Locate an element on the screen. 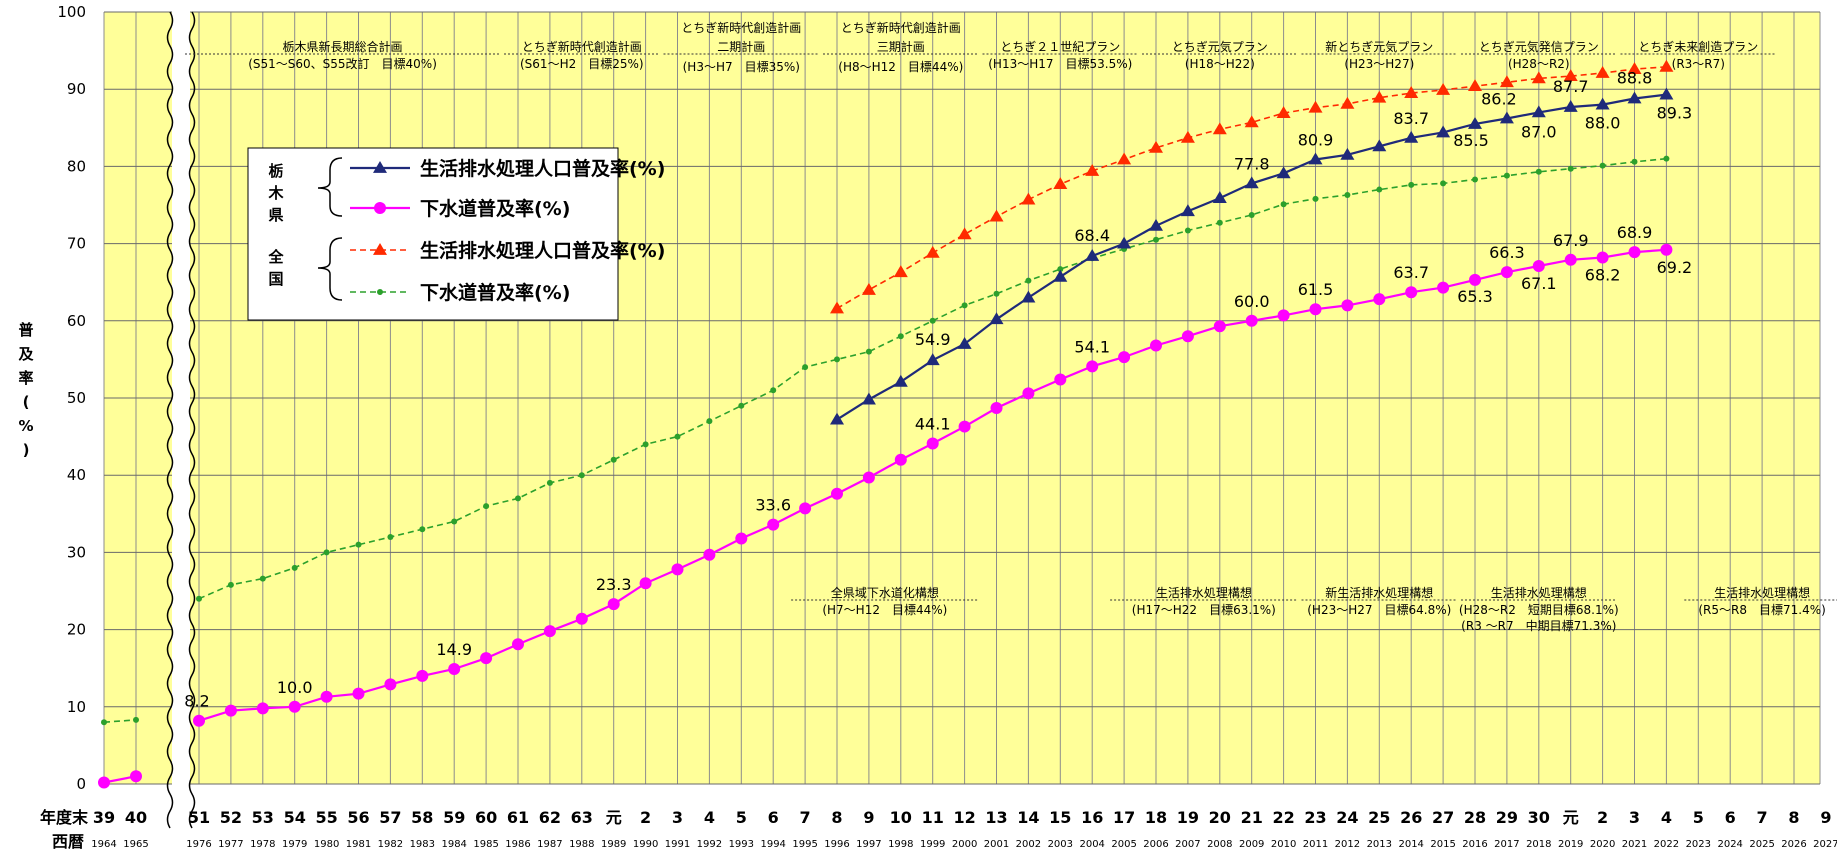 The width and height of the screenshot is (1837, 854). x-year-label: 1965 is located at coordinates (135, 844).